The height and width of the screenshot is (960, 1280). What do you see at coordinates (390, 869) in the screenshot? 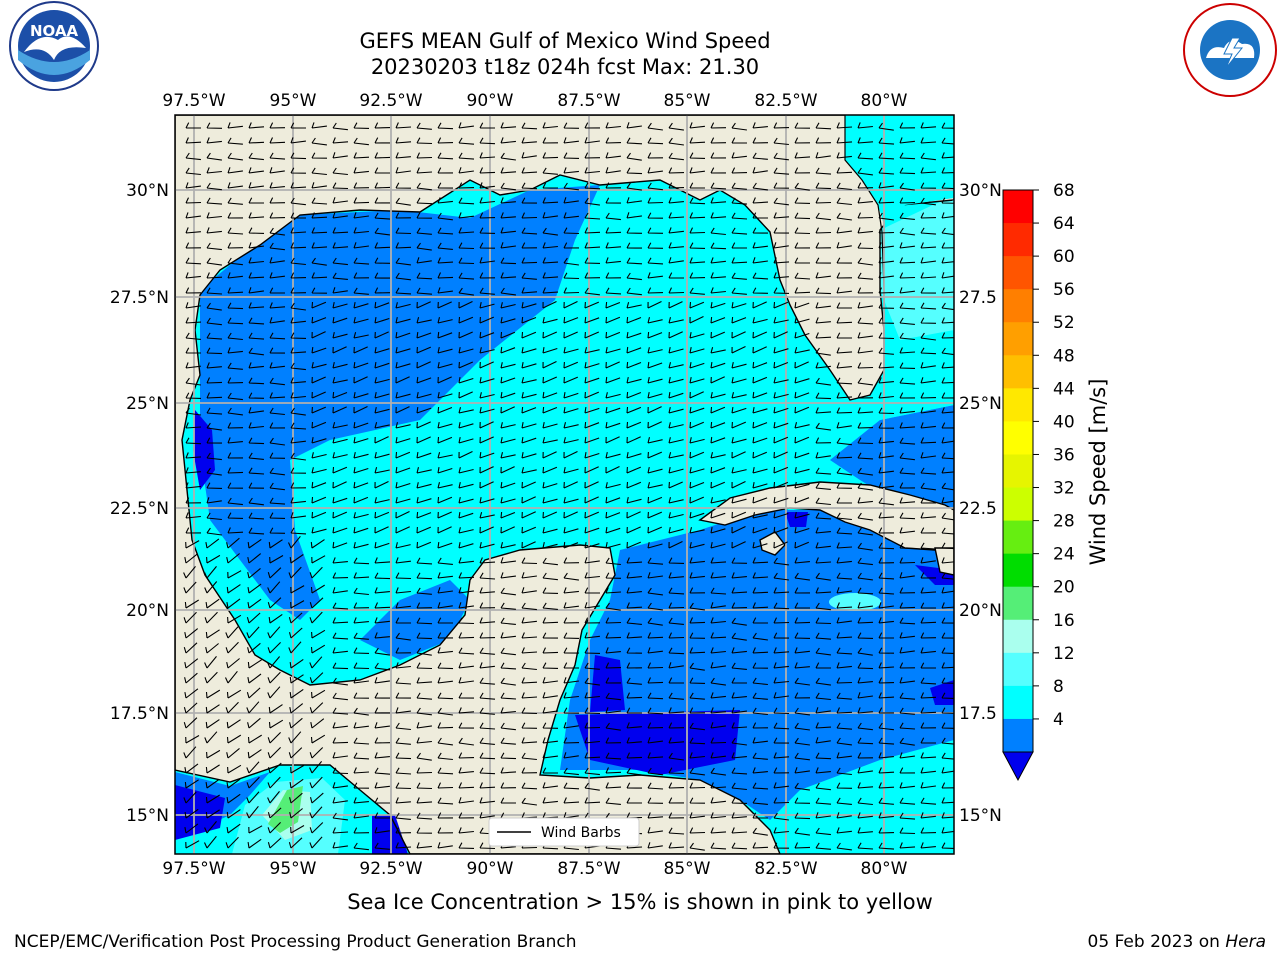
I see `lon-label: 92.5°W` at bounding box center [390, 869].